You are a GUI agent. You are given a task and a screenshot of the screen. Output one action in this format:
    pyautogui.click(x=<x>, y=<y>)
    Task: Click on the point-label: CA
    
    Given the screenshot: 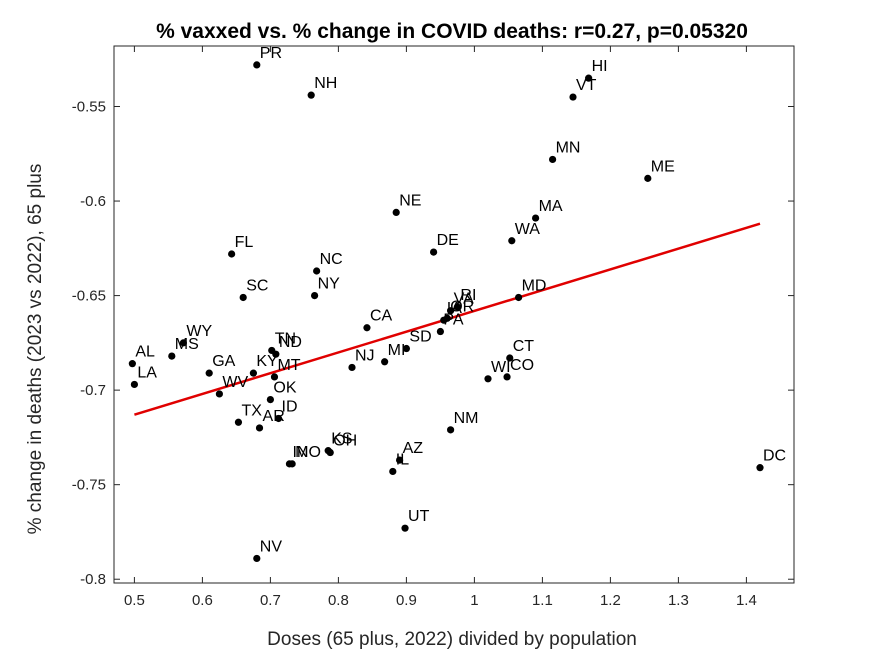 What is the action you would take?
    pyautogui.click(x=381, y=316)
    